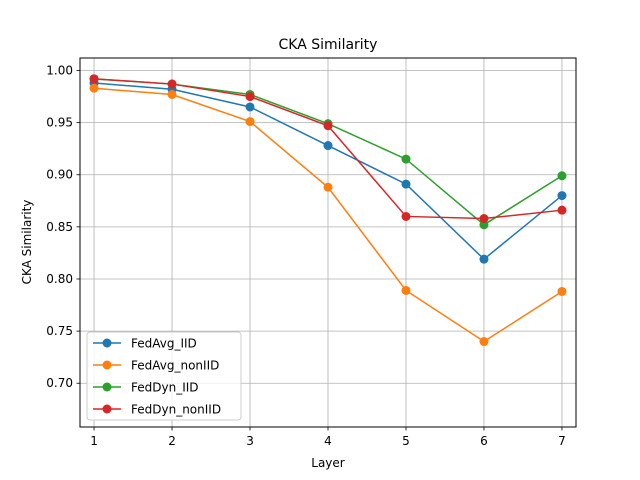  I want to click on x-axis-title: Layer, so click(328, 463).